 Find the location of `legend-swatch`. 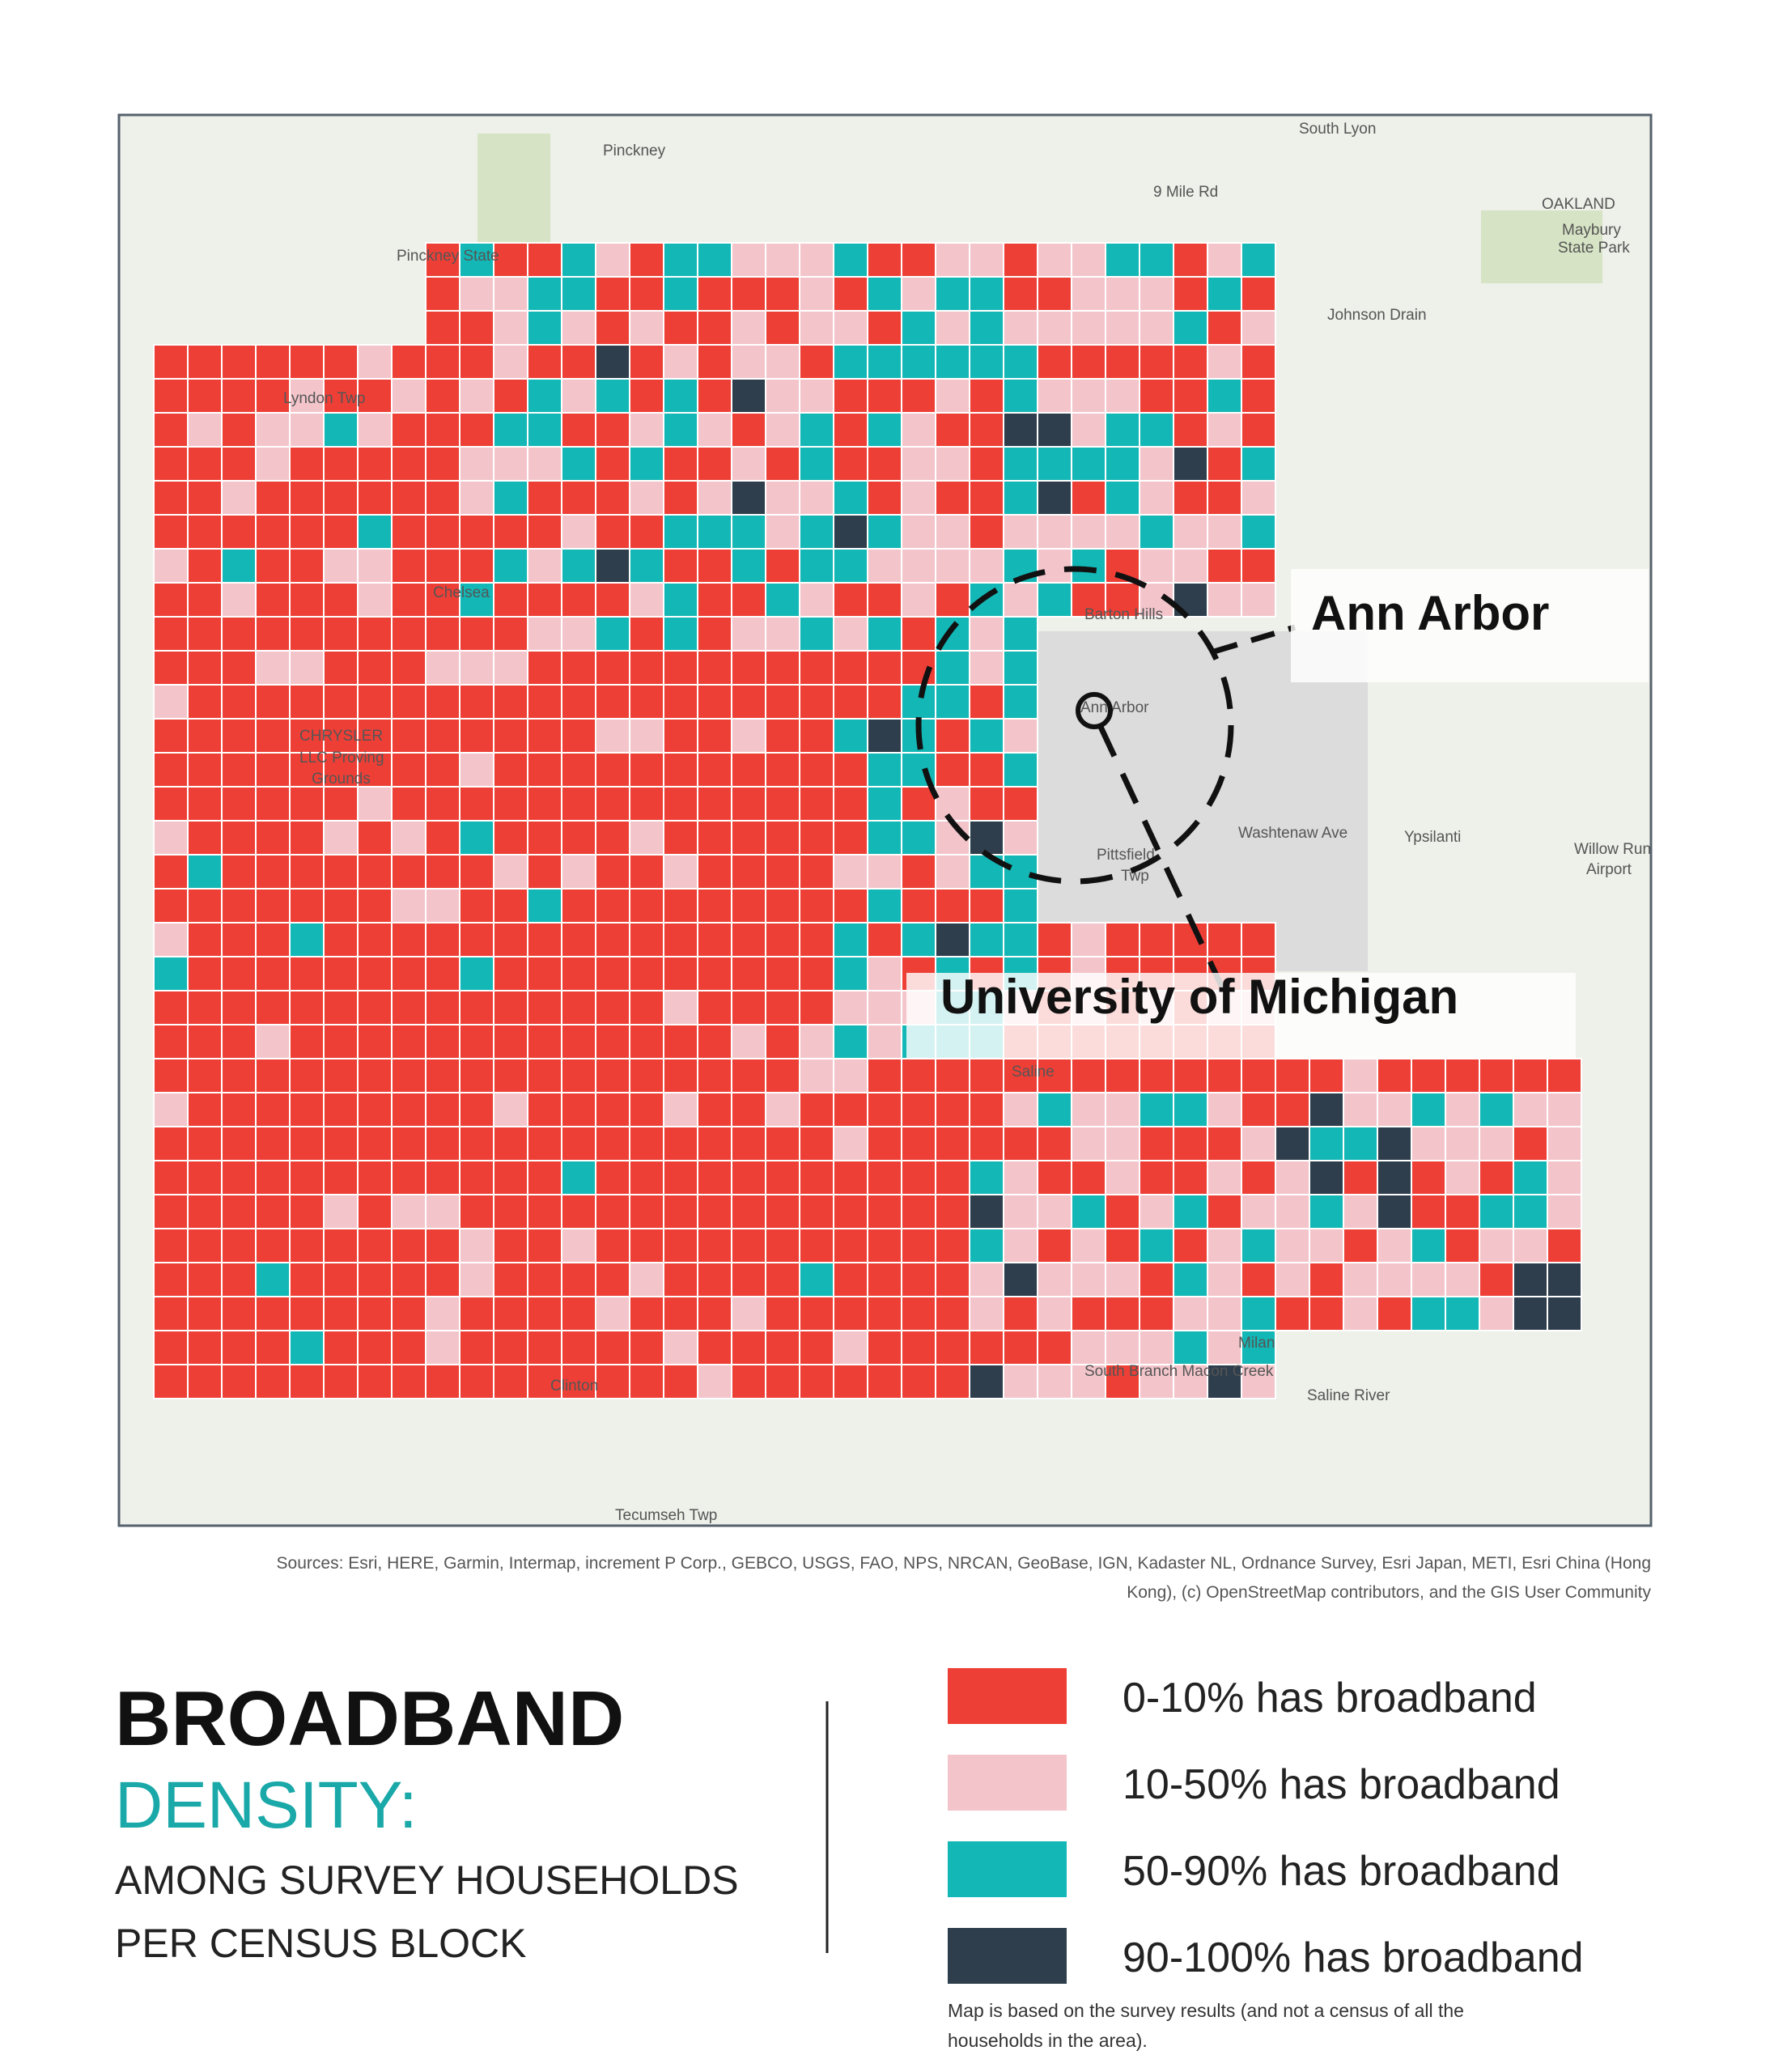

legend-swatch is located at coordinates (1007, 1783).